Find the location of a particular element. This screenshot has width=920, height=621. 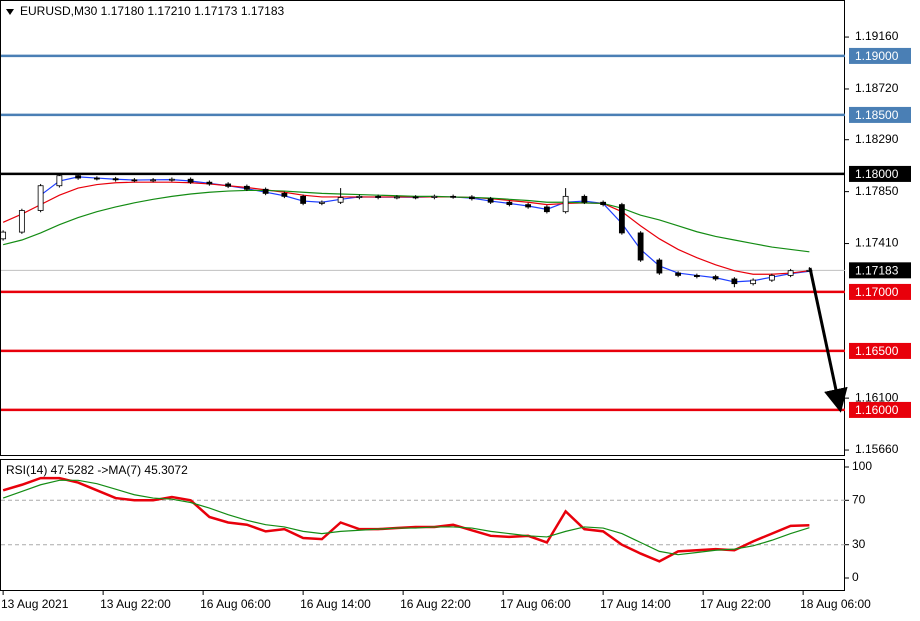

current-price-label: 1.17183 is located at coordinates (877, 271).